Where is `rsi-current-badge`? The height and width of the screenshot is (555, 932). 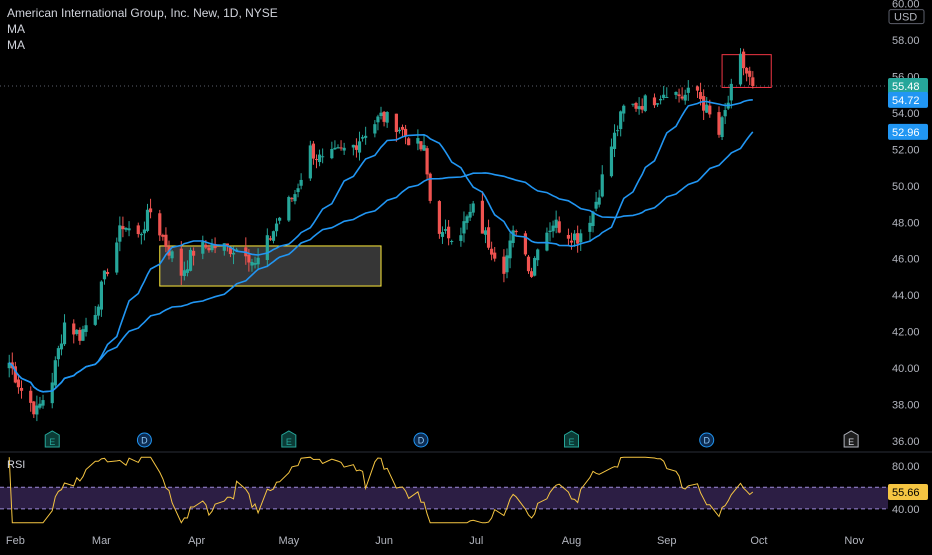
rsi-current-badge is located at coordinates (908, 491).